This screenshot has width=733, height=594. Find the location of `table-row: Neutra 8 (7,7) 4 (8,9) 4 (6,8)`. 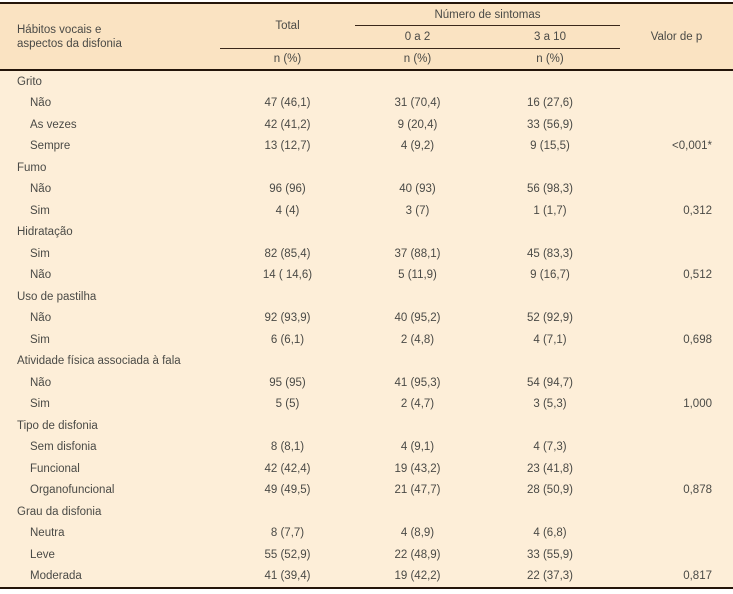

table-row: Neutra 8 (7,7) 4 (8,9) 4 (6,8) is located at coordinates (366, 534).